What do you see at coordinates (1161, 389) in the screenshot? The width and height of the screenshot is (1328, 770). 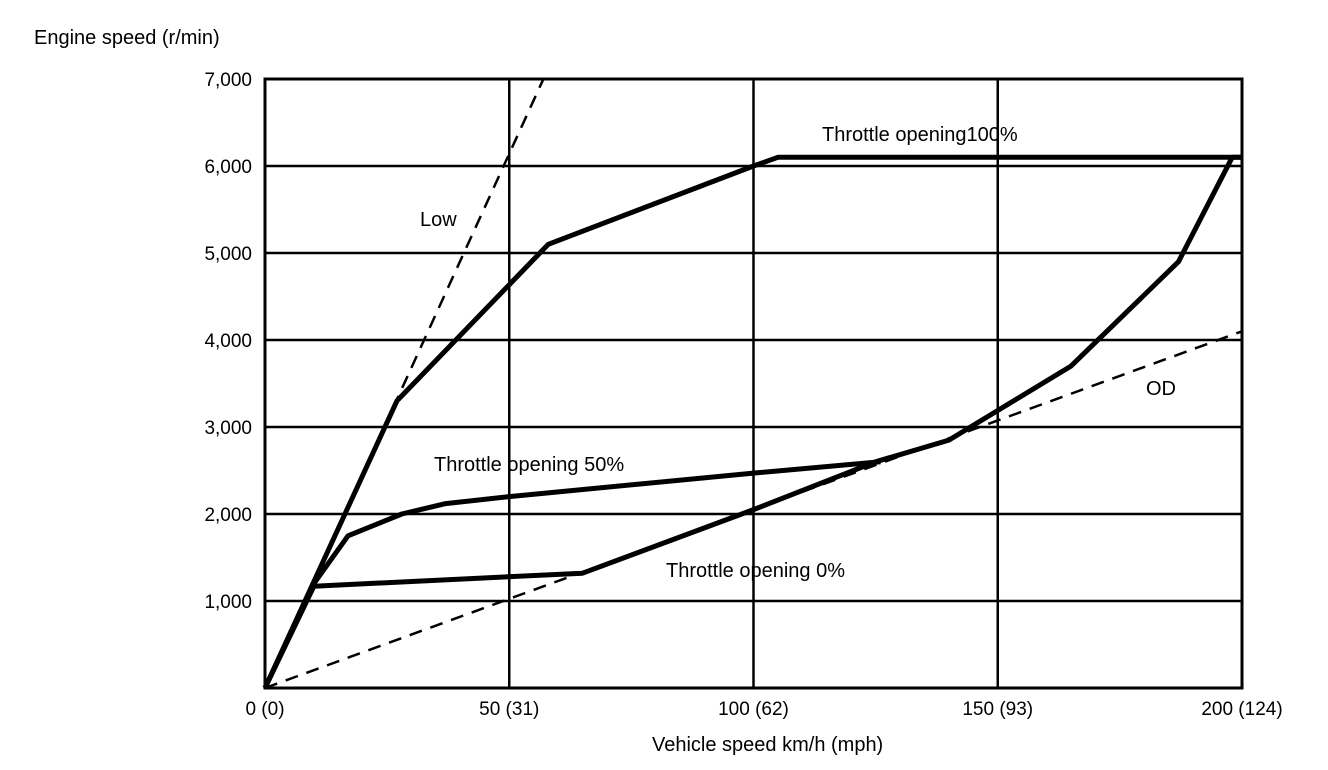 I see `label-od: OD` at bounding box center [1161, 389].